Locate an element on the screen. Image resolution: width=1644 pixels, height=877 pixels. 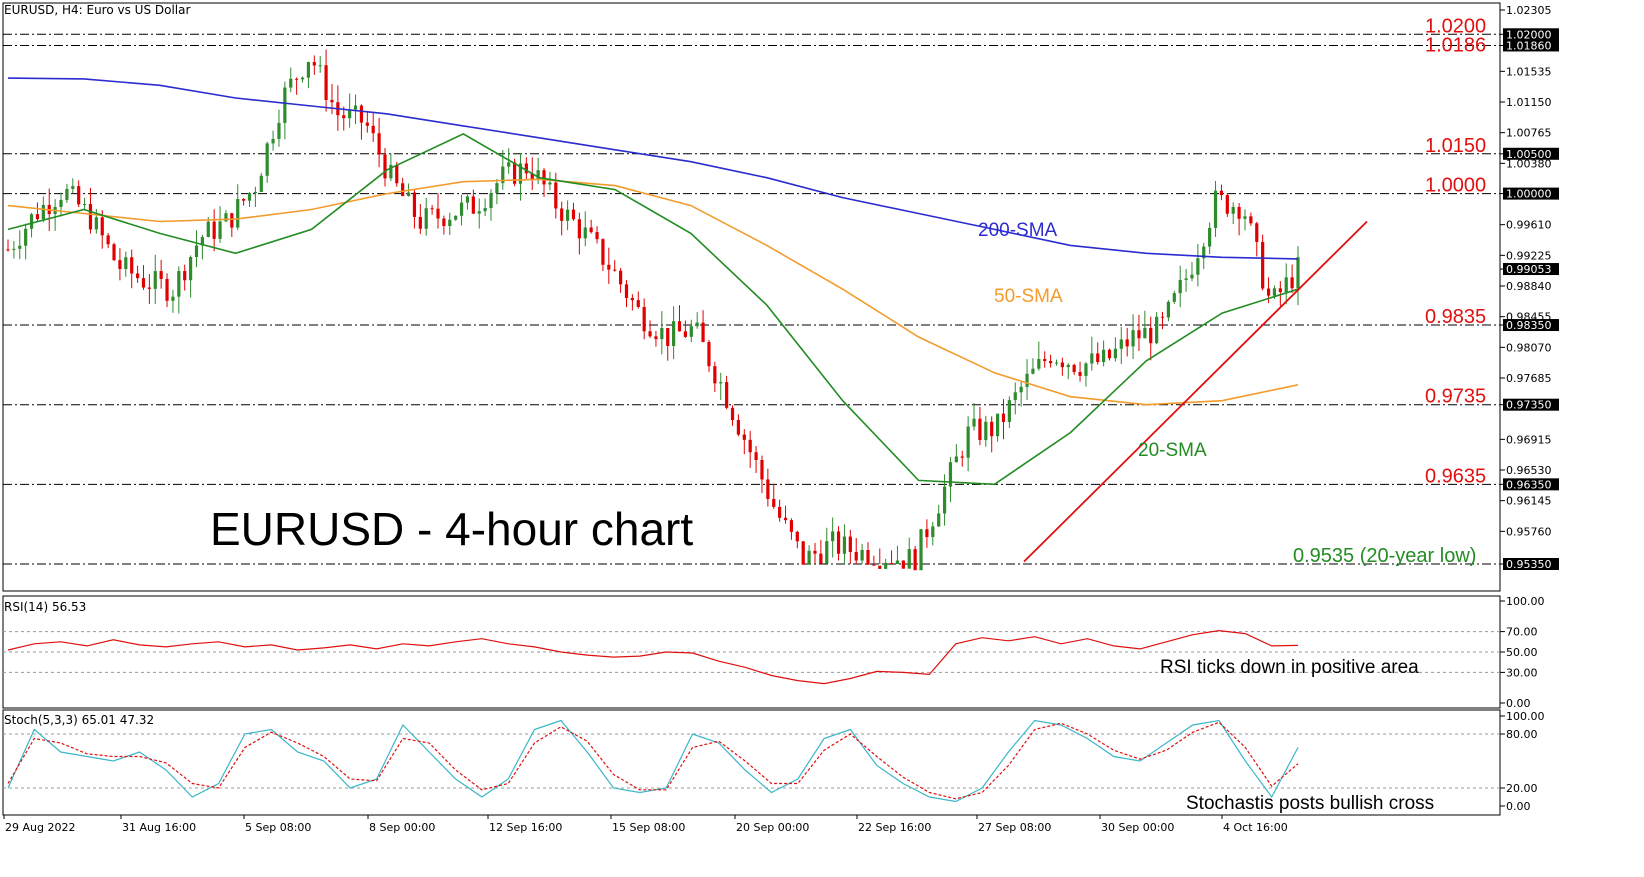
stoch-frame is located at coordinates (751, 762).